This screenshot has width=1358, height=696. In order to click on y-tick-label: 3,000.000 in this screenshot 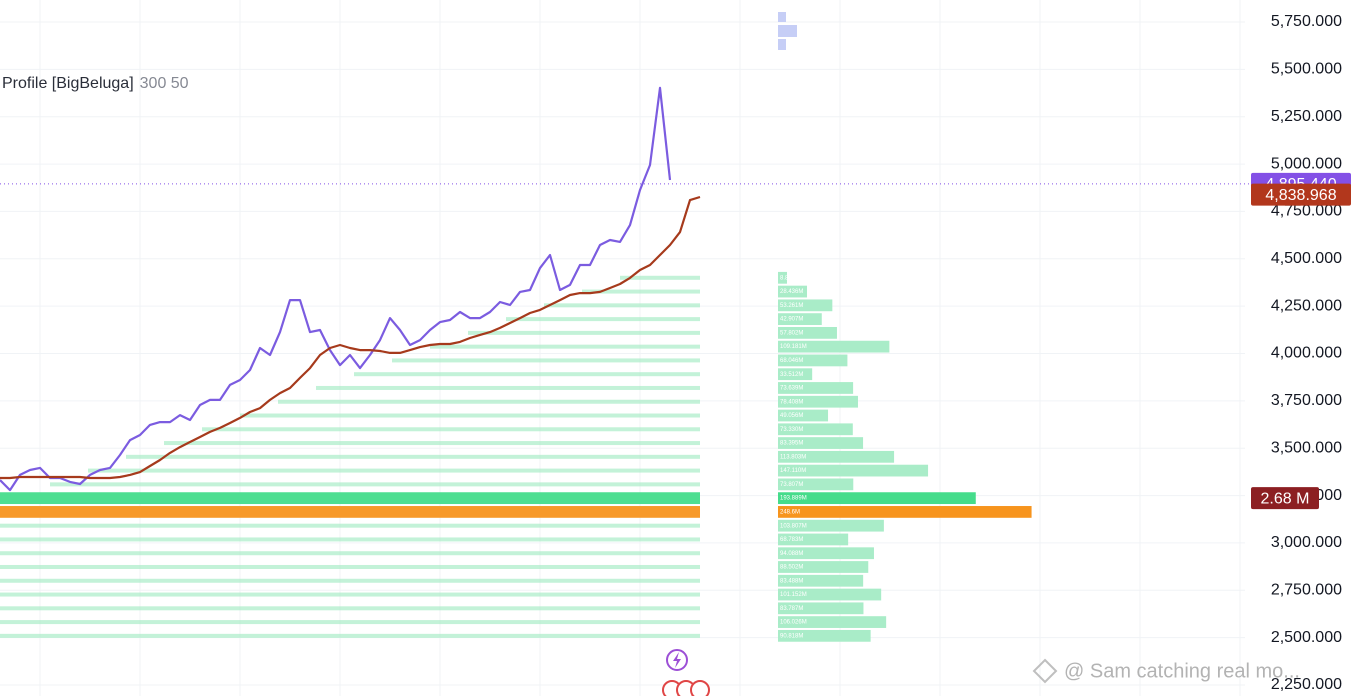, I will do `click(1306, 542)`.